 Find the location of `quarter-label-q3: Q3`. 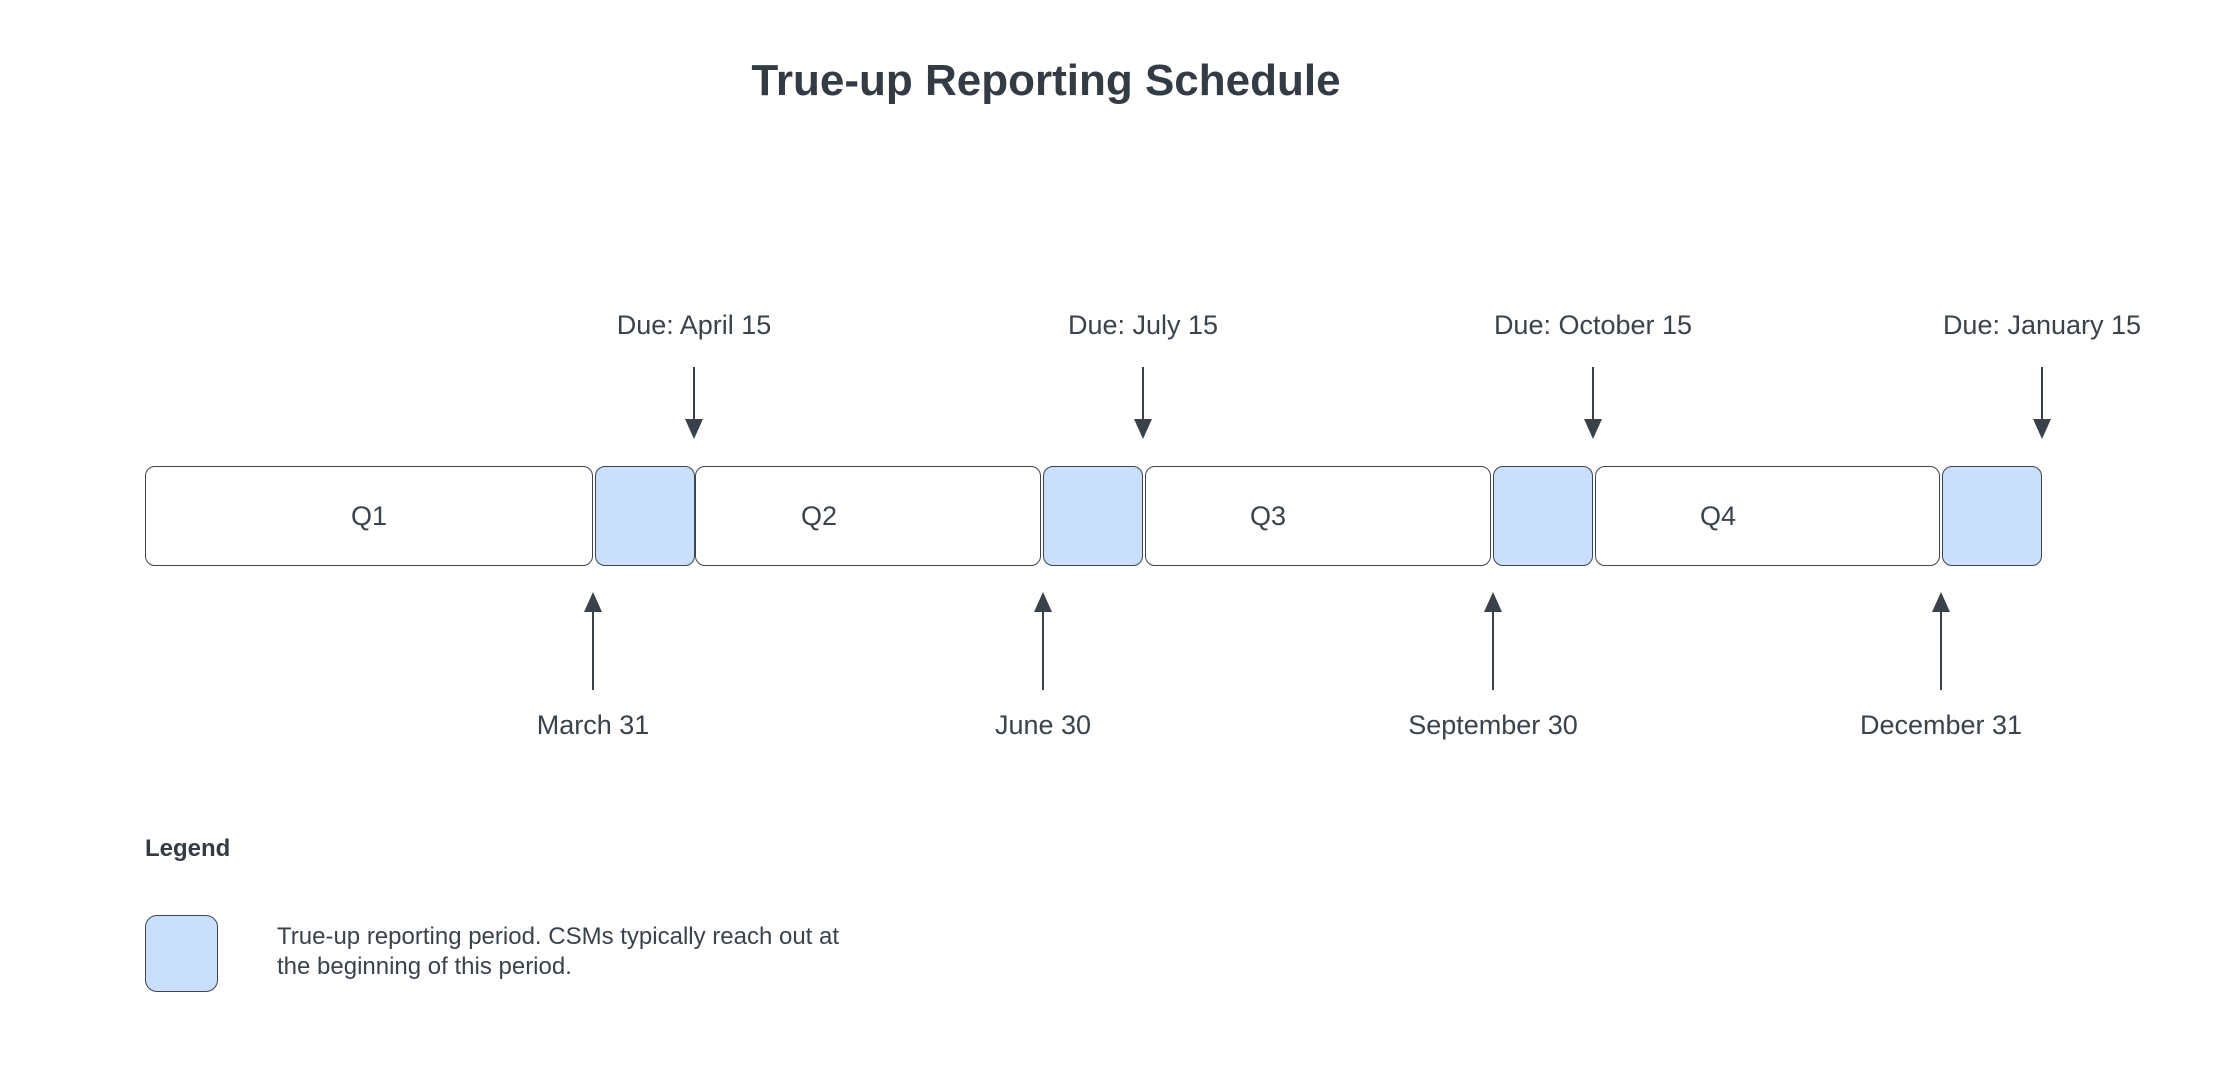

quarter-label-q3: Q3 is located at coordinates (1268, 516).